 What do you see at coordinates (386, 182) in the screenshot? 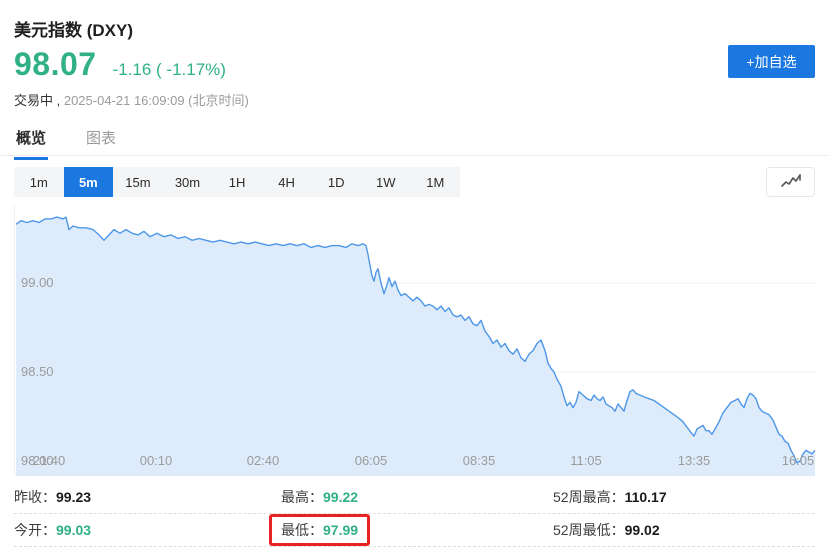
I see `timeframe-button-1W: 1W` at bounding box center [386, 182].